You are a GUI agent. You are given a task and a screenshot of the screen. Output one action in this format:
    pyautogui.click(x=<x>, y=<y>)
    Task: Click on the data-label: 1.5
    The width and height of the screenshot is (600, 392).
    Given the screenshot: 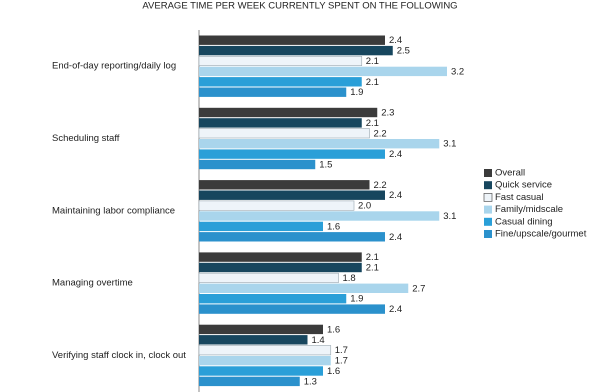 What is the action you would take?
    pyautogui.click(x=325, y=165)
    